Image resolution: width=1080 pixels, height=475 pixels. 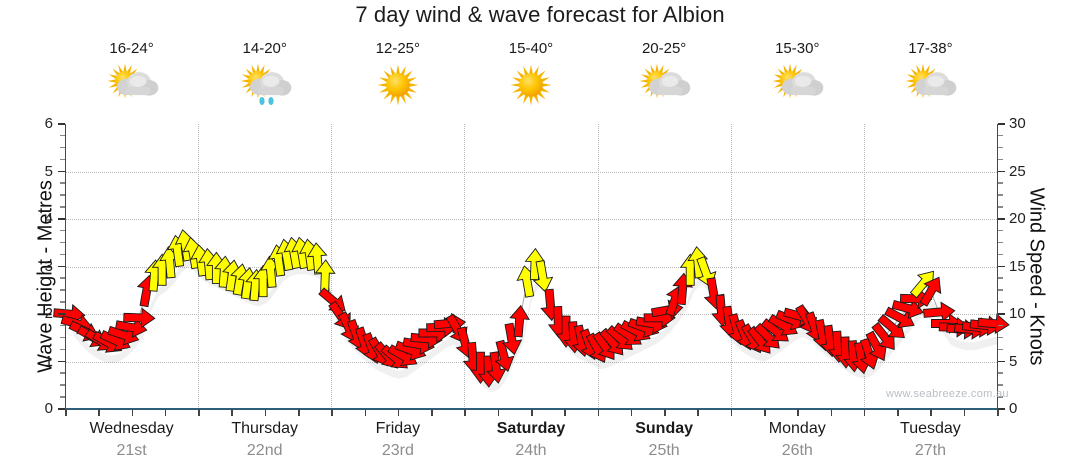 What do you see at coordinates (131, 450) in the screenshot?
I see `day-date: 21st` at bounding box center [131, 450].